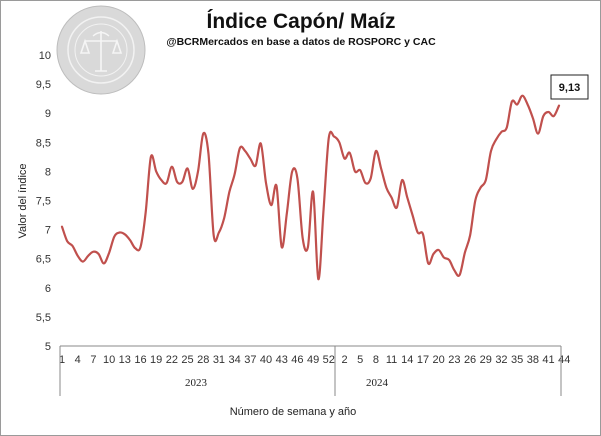  Describe the element at coordinates (48, 289) in the screenshot. I see `y-tick-label: 6` at that location.